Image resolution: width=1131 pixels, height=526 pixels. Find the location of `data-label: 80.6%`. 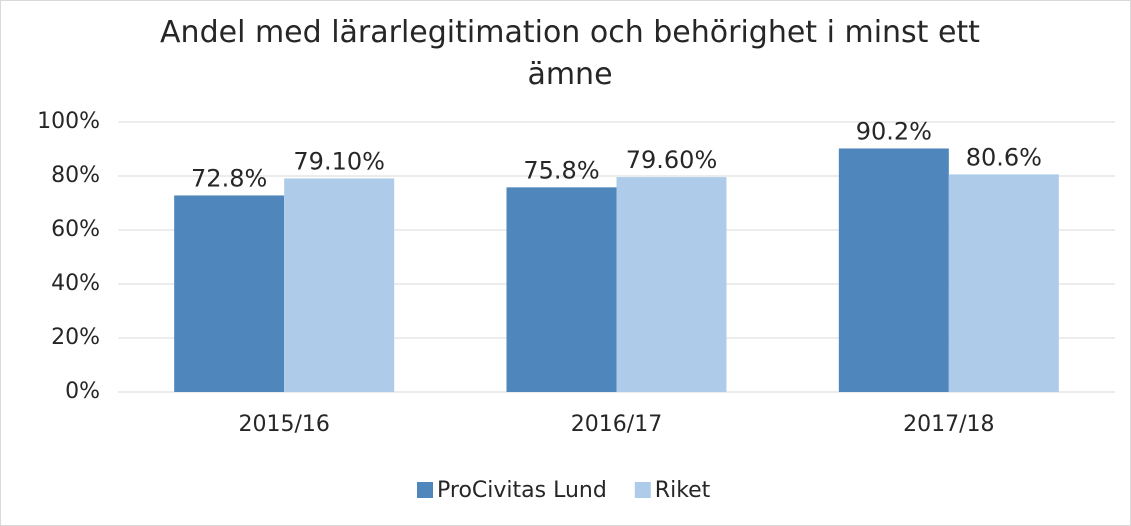

data-label: 80.6% is located at coordinates (1004, 157).